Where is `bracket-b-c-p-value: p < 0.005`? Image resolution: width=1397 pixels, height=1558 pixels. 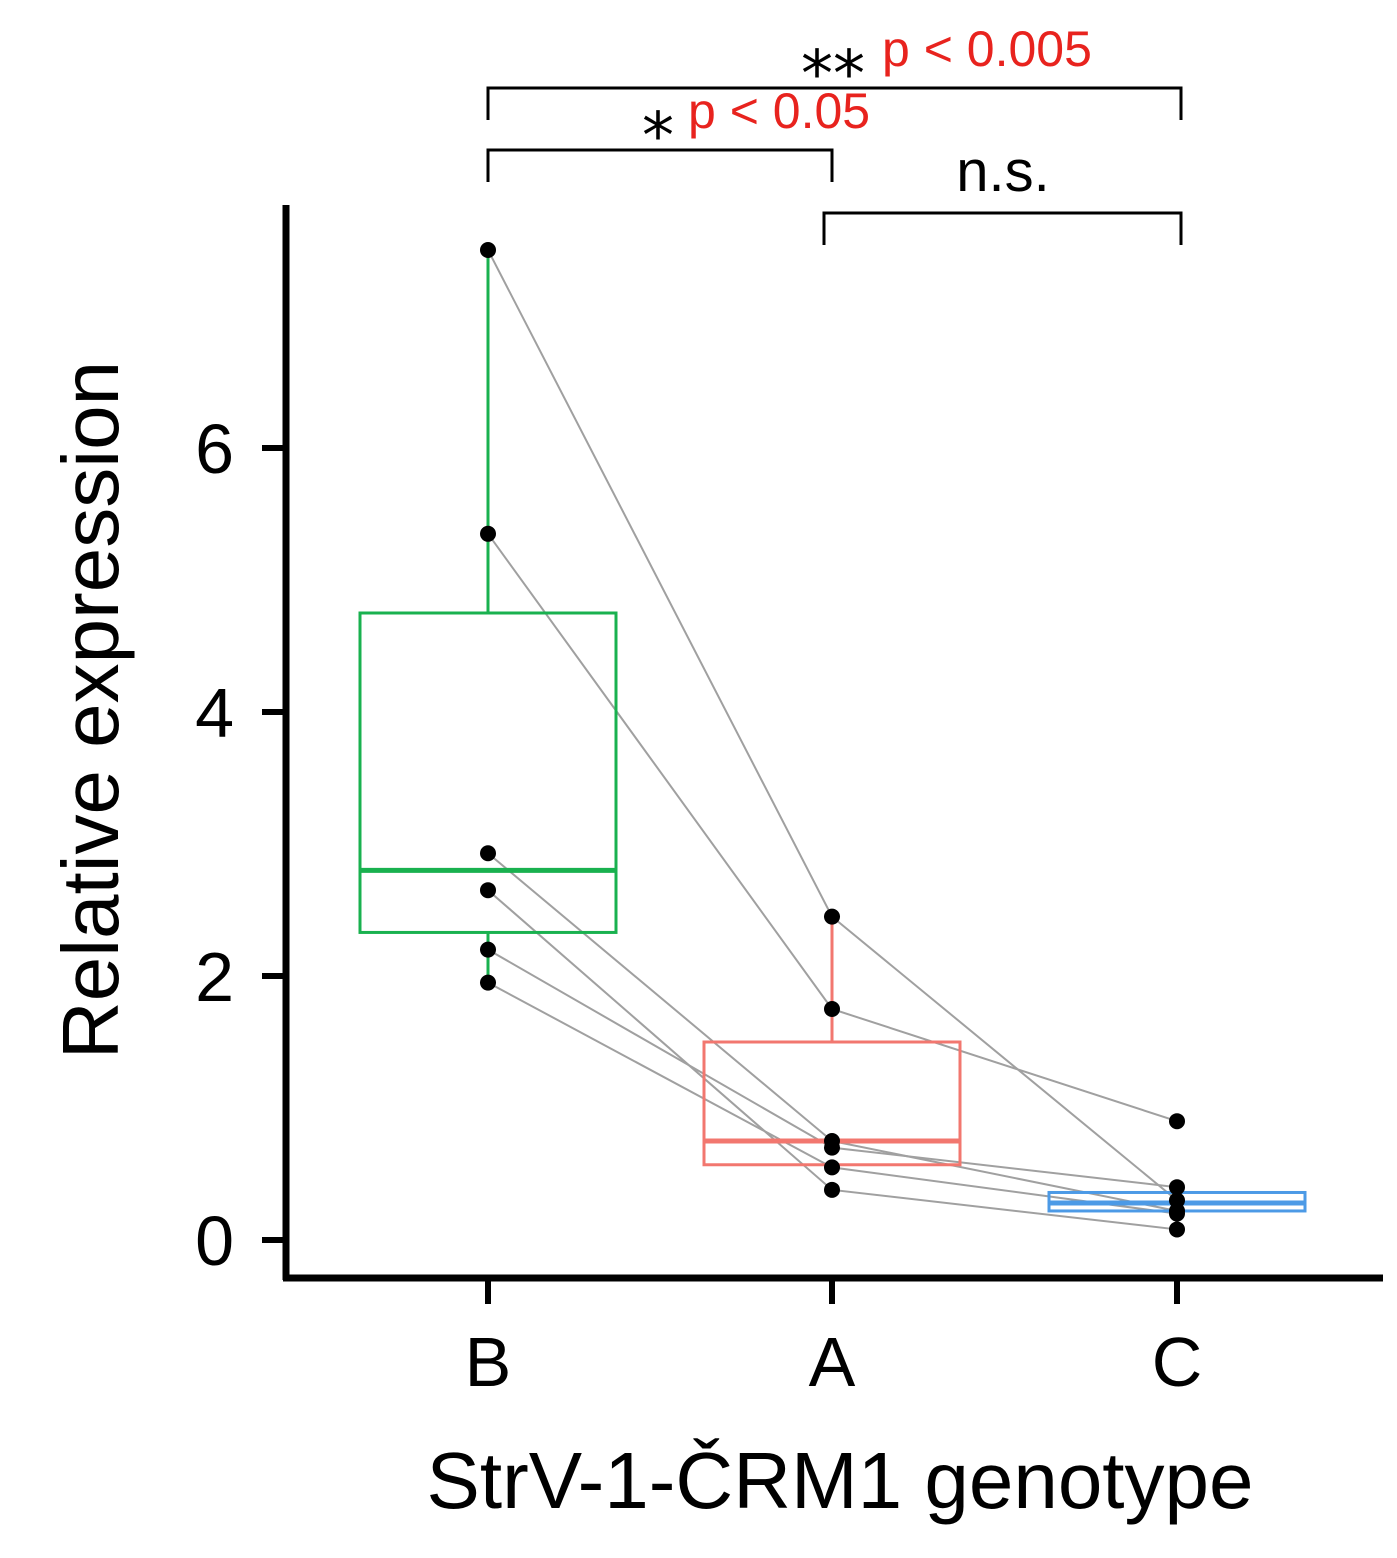
bracket-b-c-p-value: p < 0.005 is located at coordinates (987, 49).